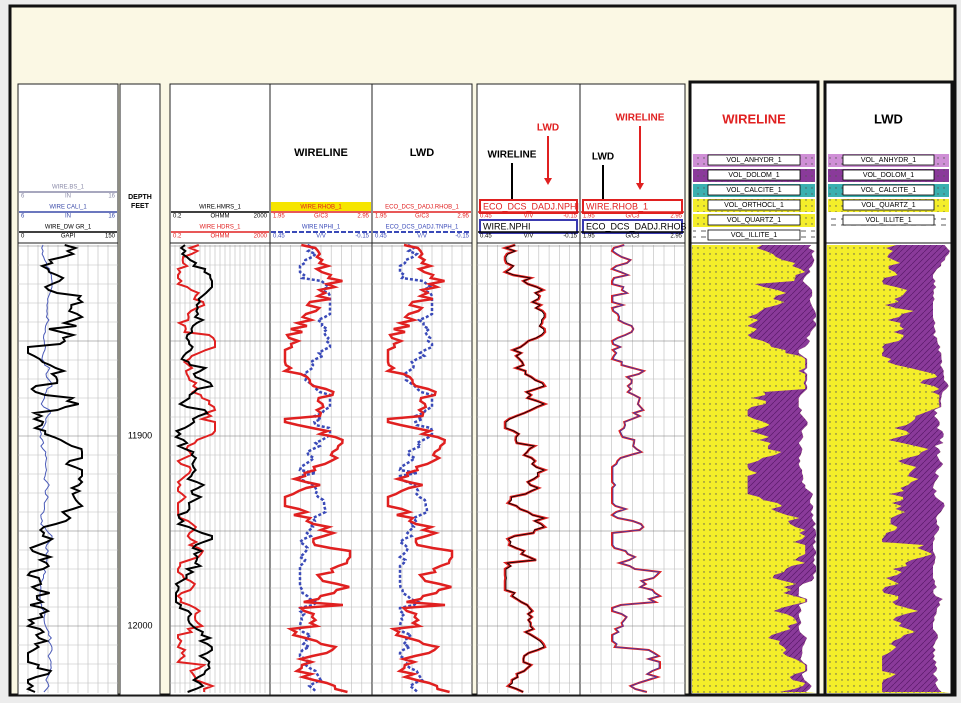  What do you see at coordinates (512, 155) in the screenshot?
I see `annotation: WIRELINE` at bounding box center [512, 155].